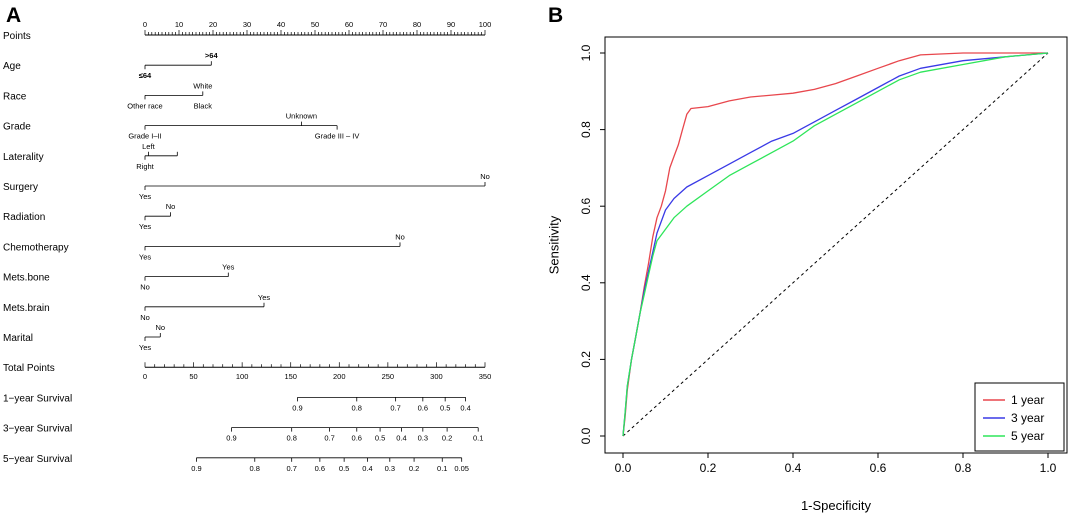 Image resolution: width=1072 pixels, height=516 pixels. Describe the element at coordinates (145, 376) in the screenshot. I see `total-points-tick-label: 0` at that location.